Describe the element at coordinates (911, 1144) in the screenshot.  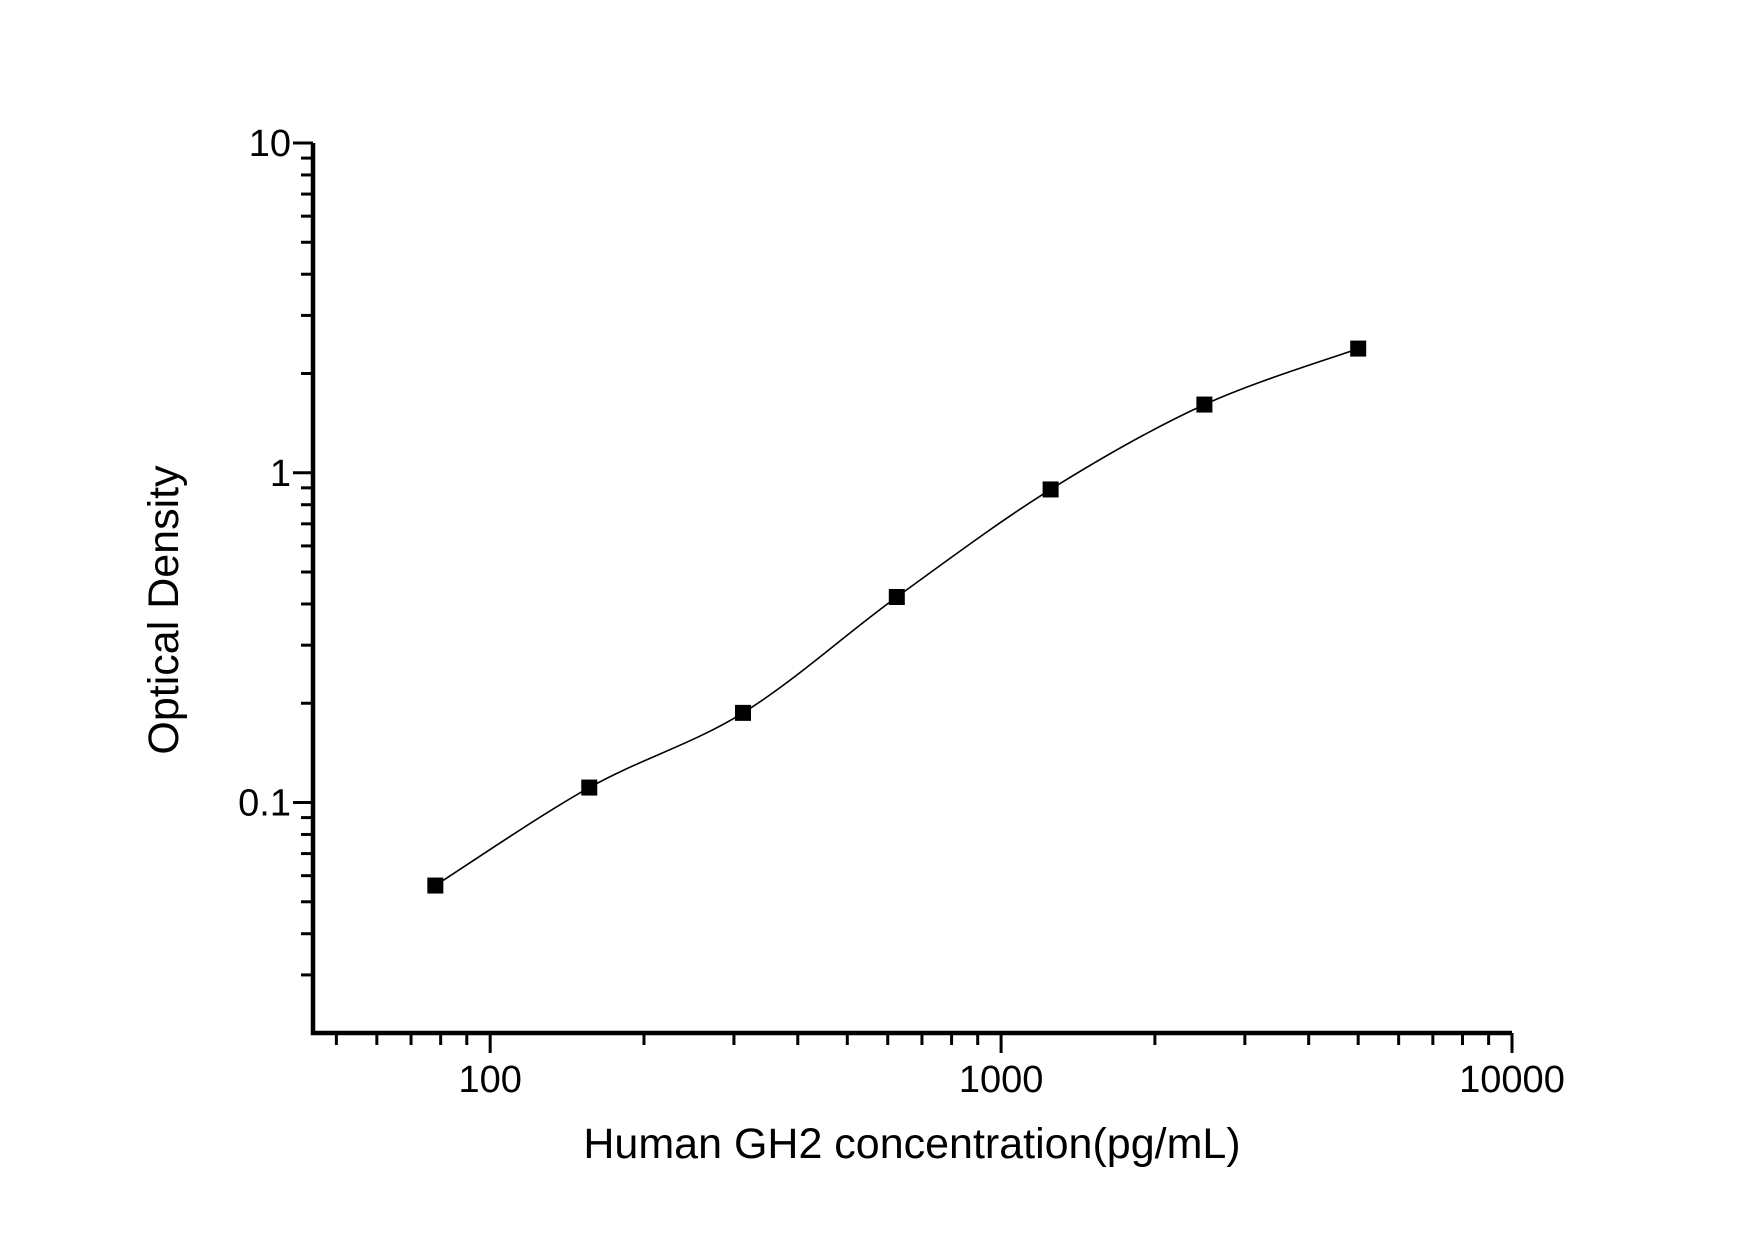
I see `x-axis-title: Human GH2 concentration(pg/mL)` at that location.